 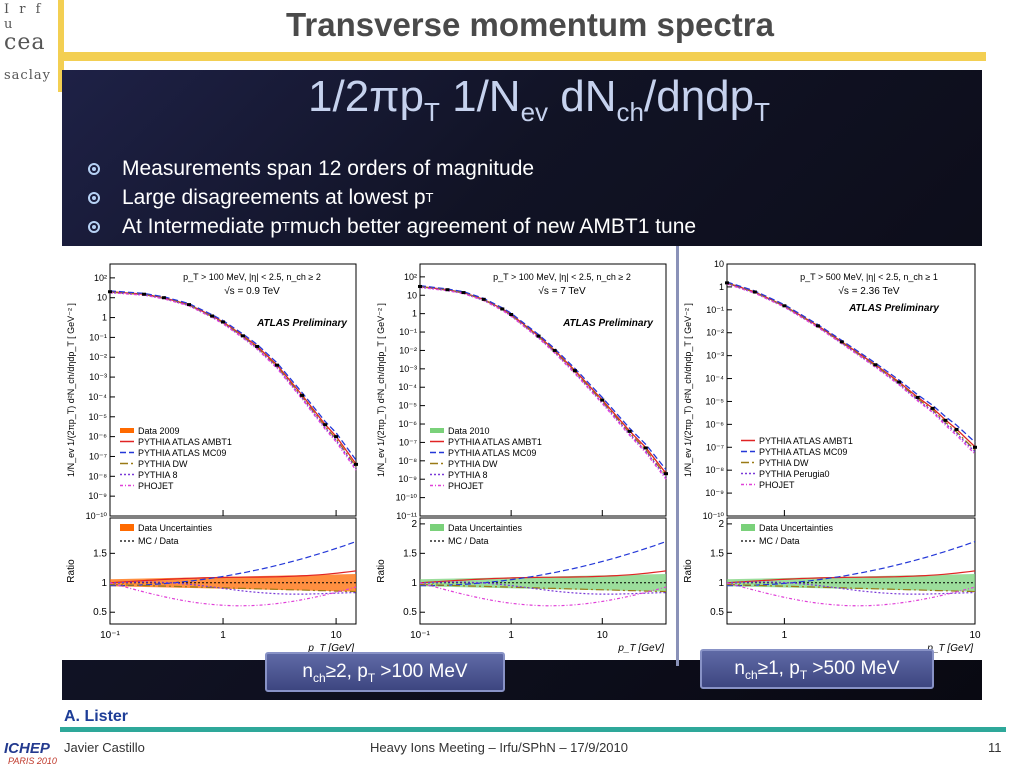 What do you see at coordinates (677, 456) in the screenshot?
I see `panel-divider` at bounding box center [677, 456].